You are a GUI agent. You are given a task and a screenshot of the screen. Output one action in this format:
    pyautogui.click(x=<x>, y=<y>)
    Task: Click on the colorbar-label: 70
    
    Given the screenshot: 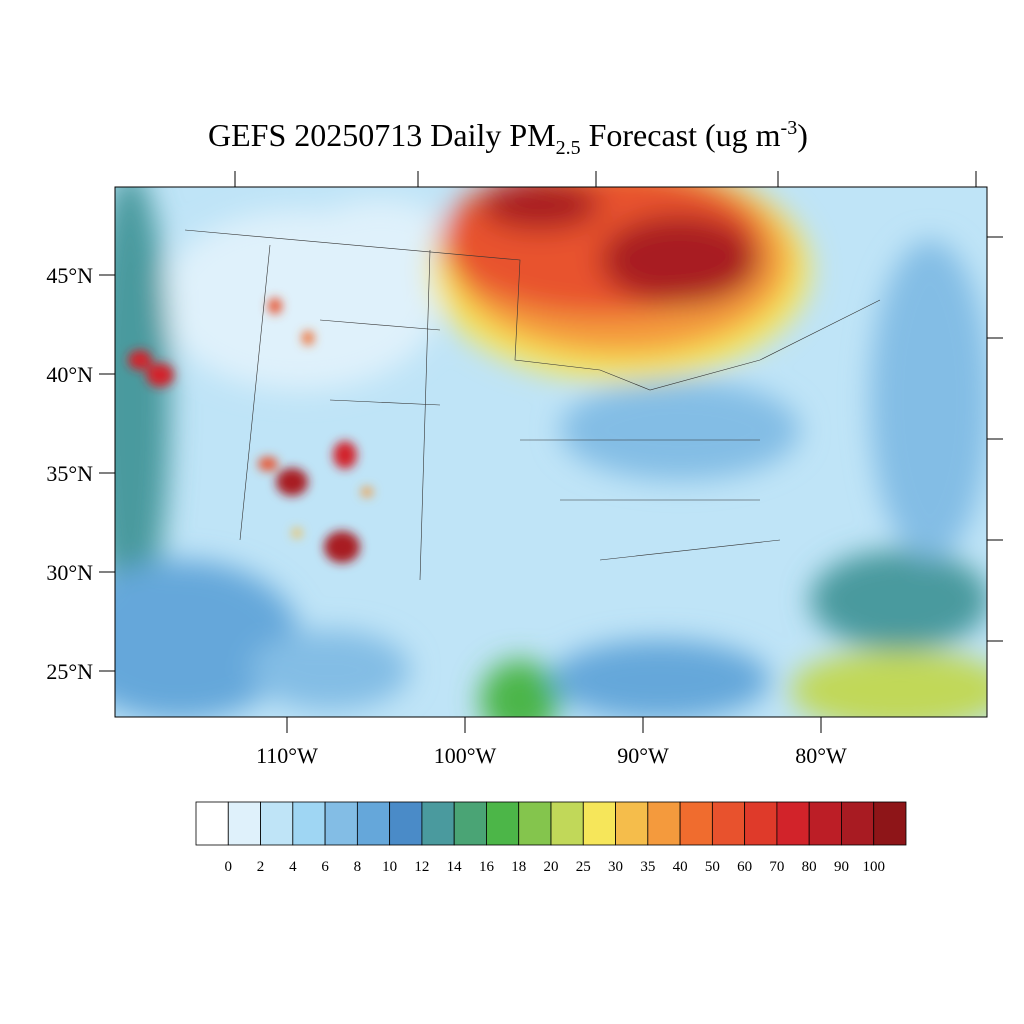 What is the action you would take?
    pyautogui.click(x=776, y=867)
    